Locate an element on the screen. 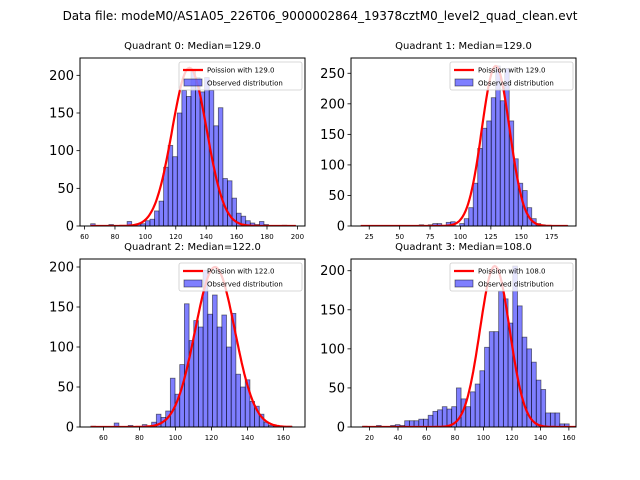 This screenshot has width=640, height=480. panel-title: Quadrant 0: Median=129.0 is located at coordinates (192, 46).